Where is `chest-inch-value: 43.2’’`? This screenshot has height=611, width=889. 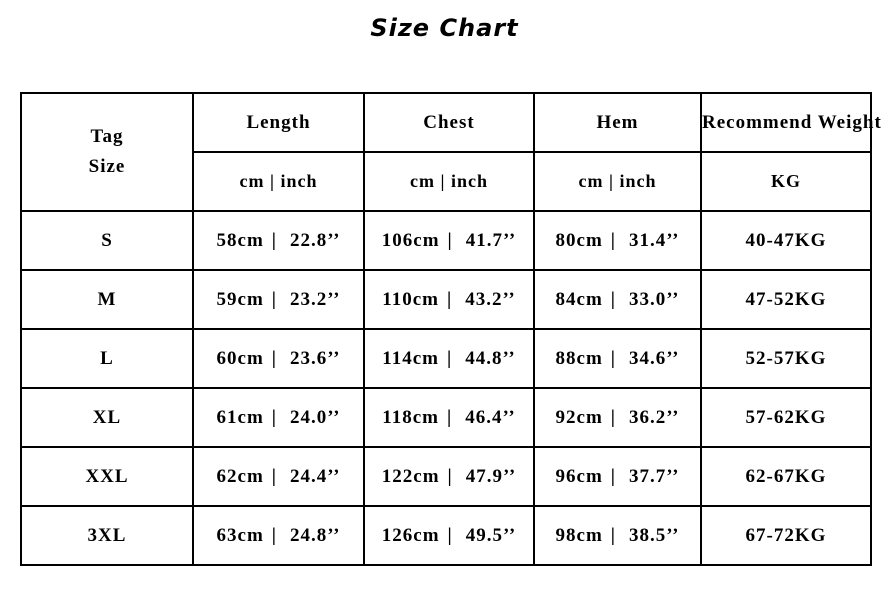
chest-inch-value: 43.2’’ is located at coordinates (490, 299).